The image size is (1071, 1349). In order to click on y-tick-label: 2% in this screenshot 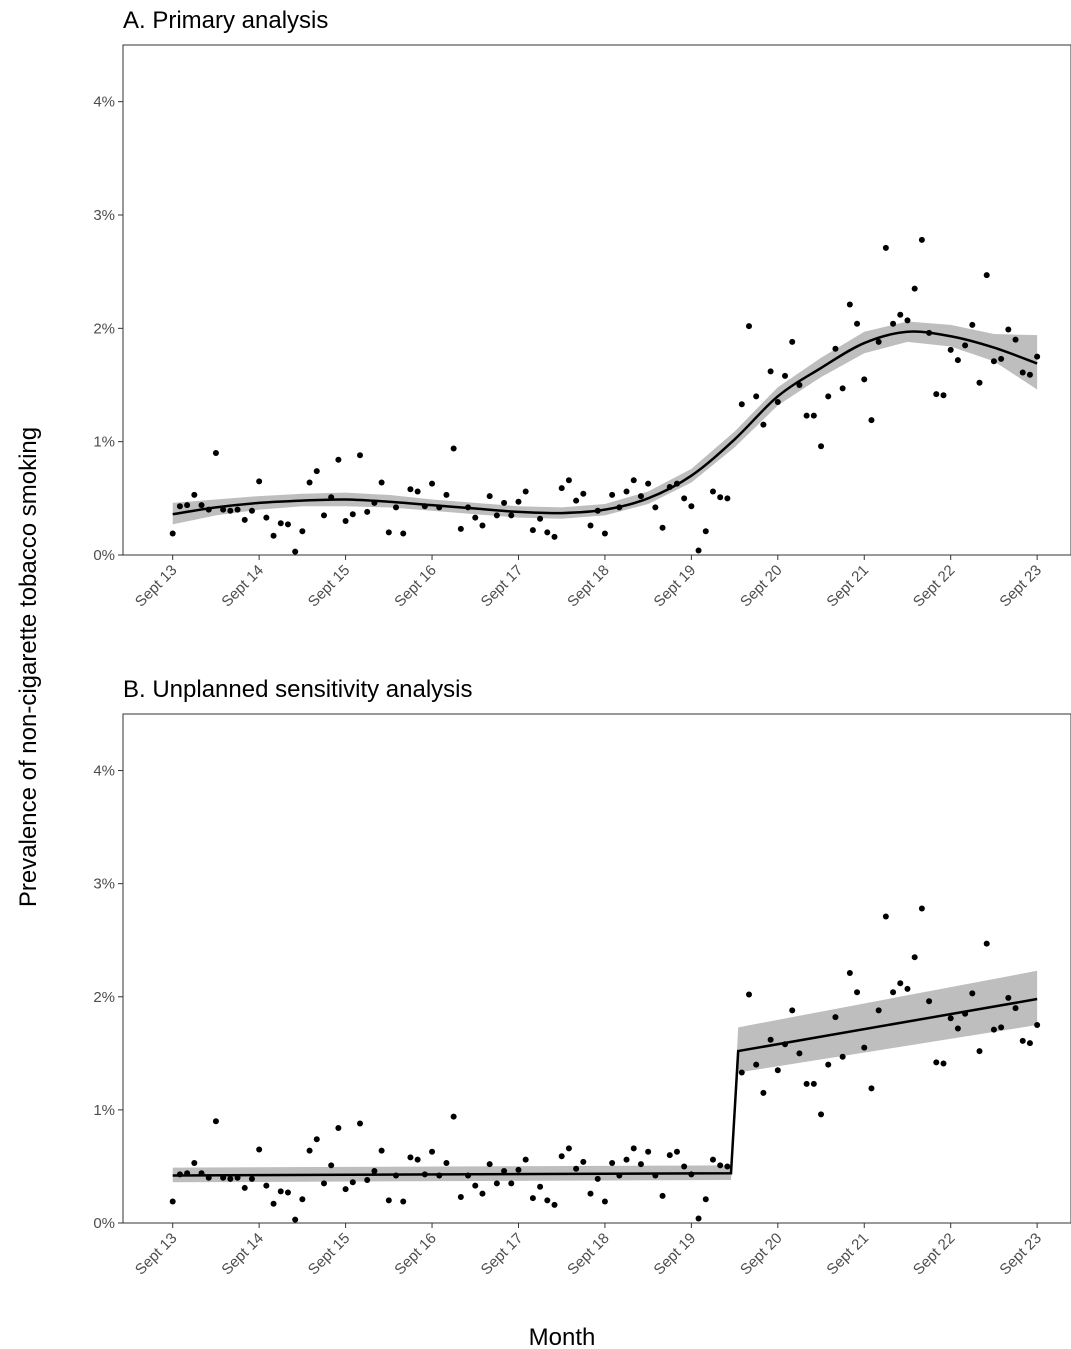, I will do `click(104, 997)`.